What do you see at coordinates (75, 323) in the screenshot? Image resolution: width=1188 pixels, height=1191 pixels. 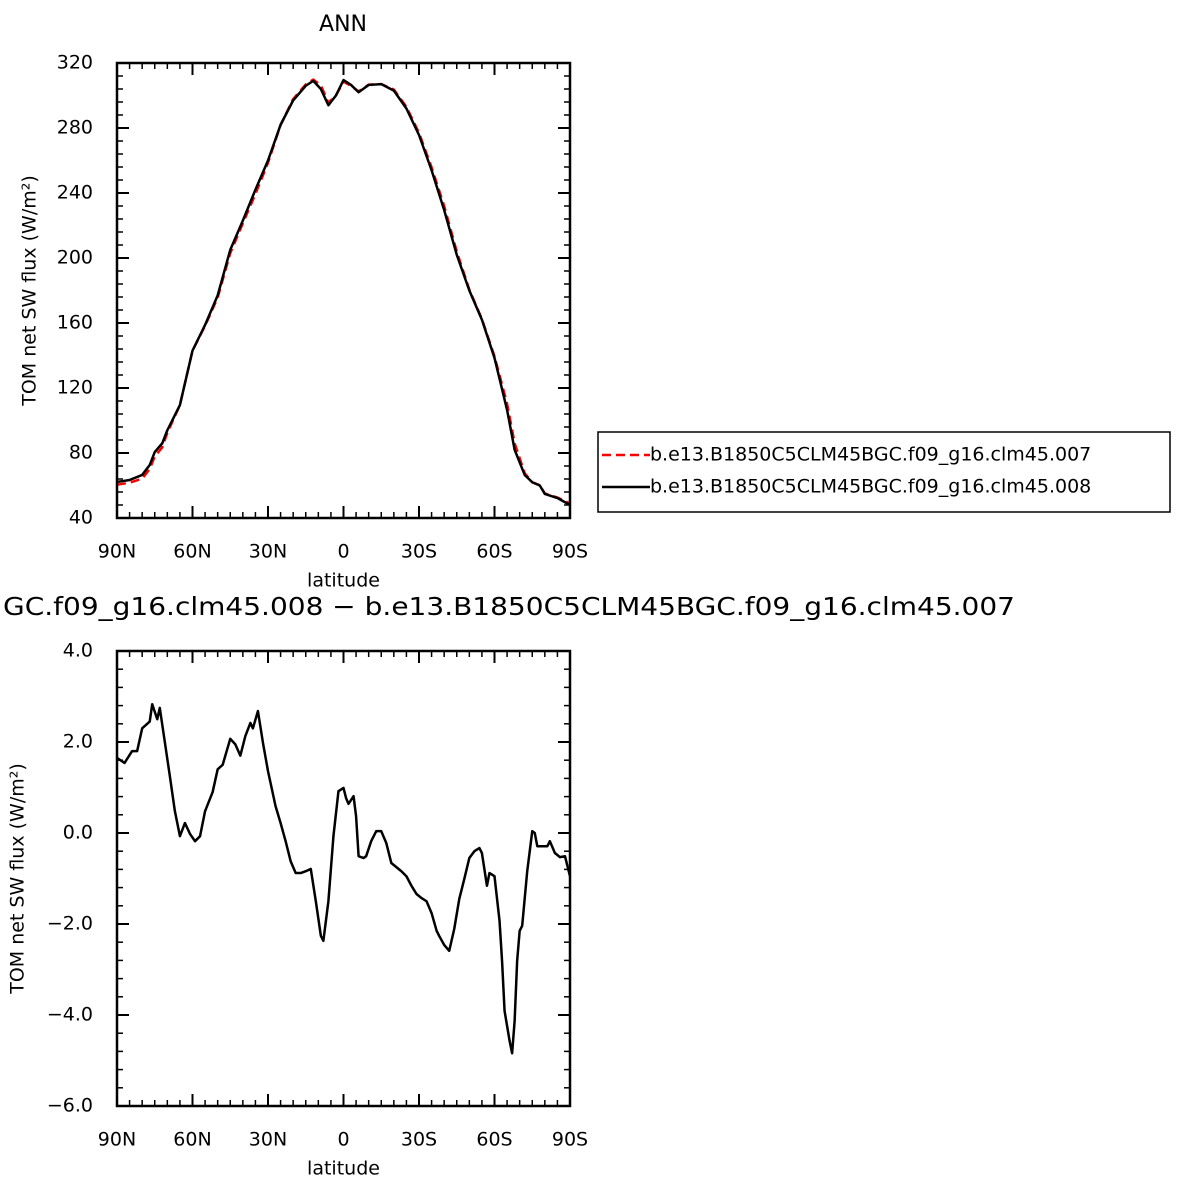 I see `y-tick-label: 160` at bounding box center [75, 323].